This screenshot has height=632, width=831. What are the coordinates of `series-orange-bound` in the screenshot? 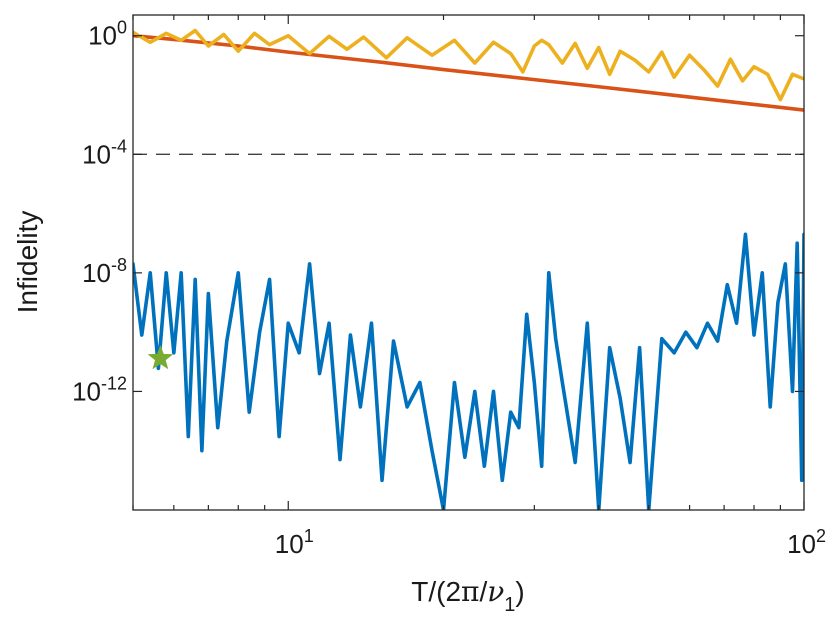 It's located at (468, 72).